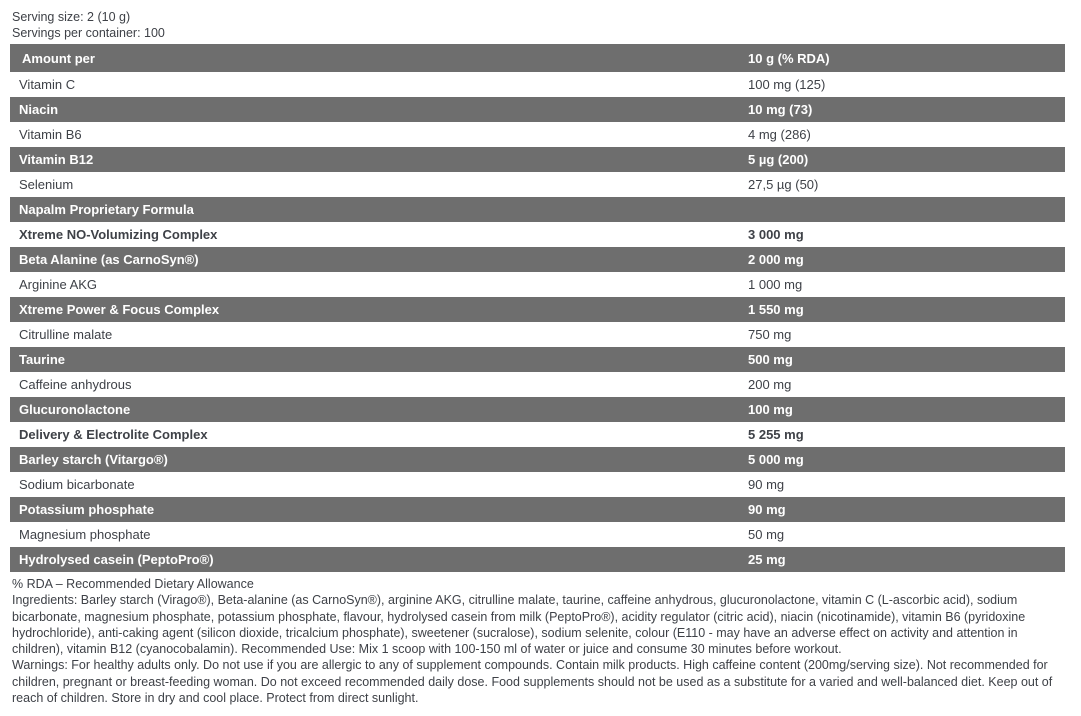 This screenshot has height=716, width=1081. Describe the element at coordinates (50, 134) in the screenshot. I see `row-name: Vitamin B6` at that location.